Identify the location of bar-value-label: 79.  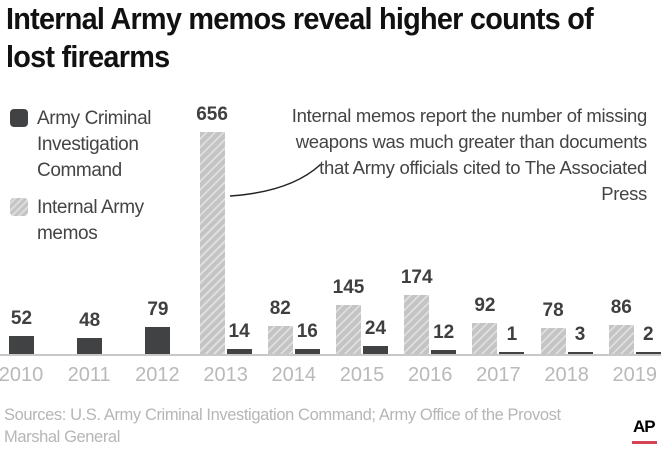
(158, 310).